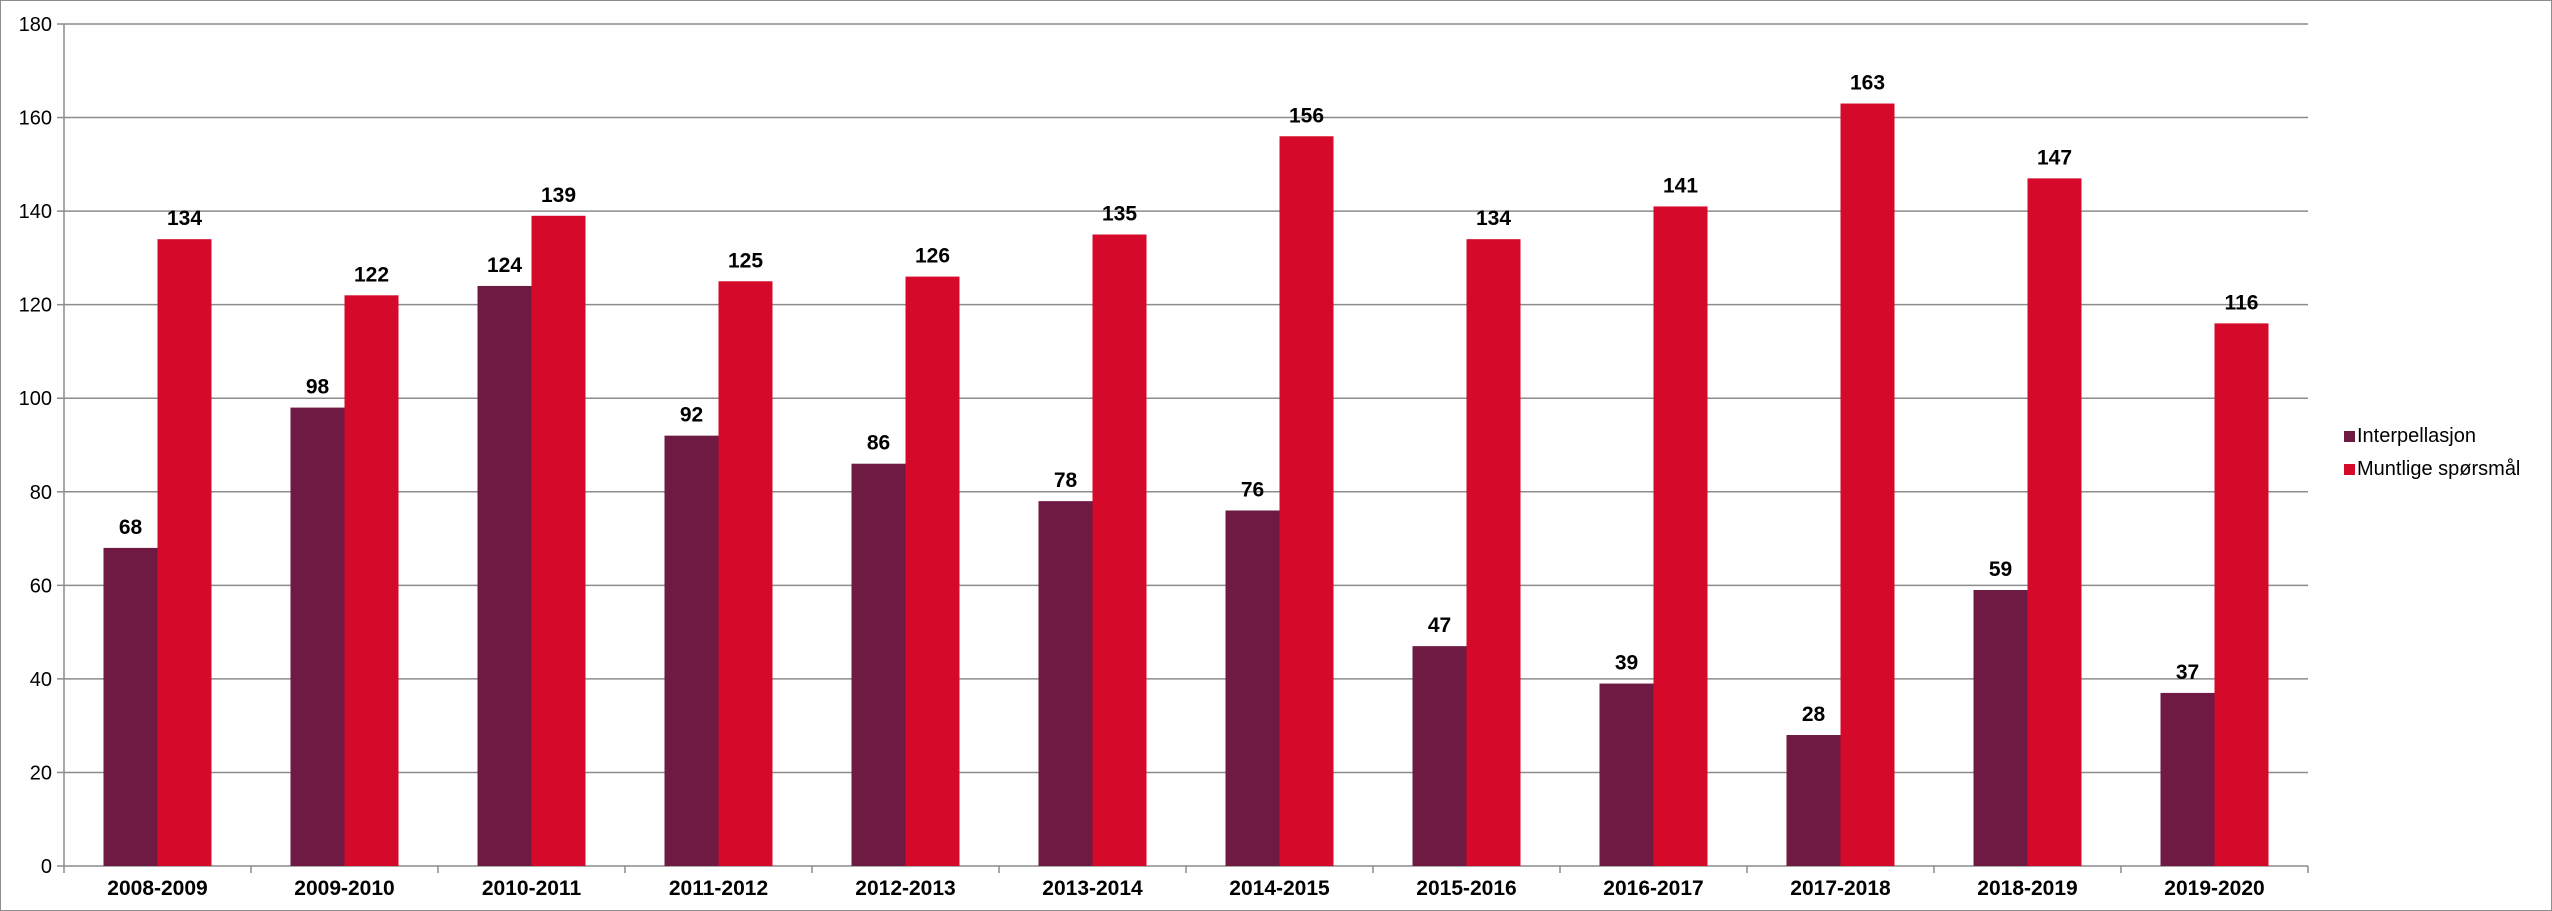  I want to click on data-label: 37, so click(2187, 672).